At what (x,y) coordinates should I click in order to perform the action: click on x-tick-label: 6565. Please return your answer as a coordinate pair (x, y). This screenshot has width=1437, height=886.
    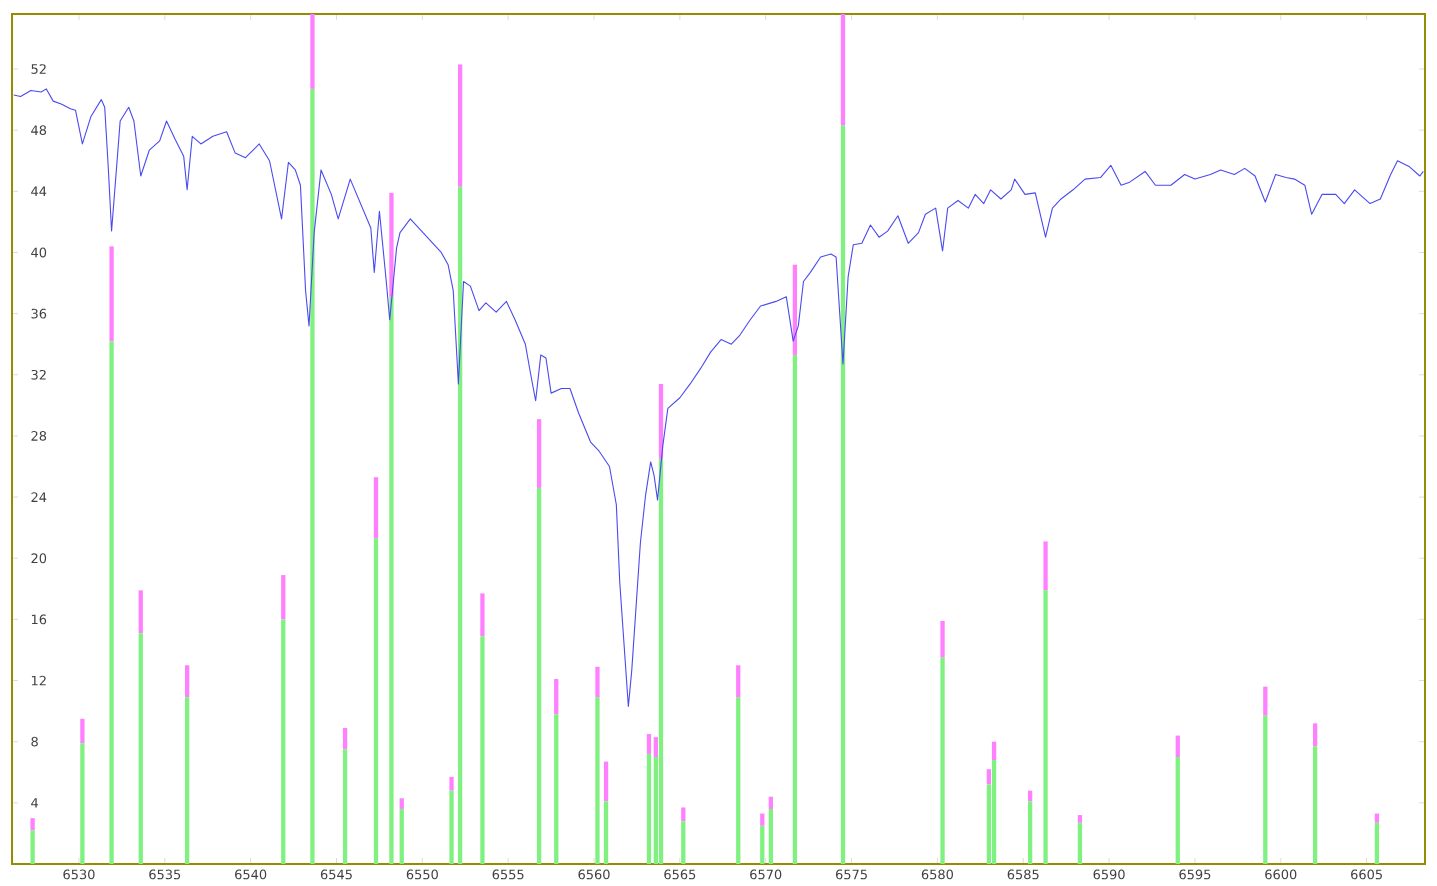
    Looking at the image, I should click on (680, 874).